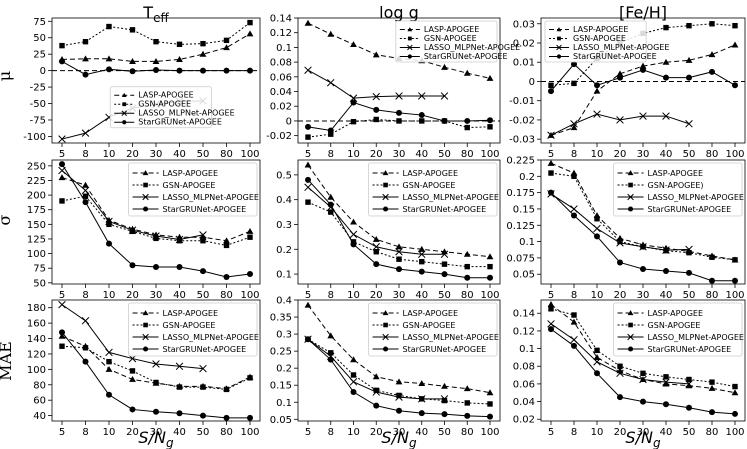 The height and width of the screenshot is (449, 747). Describe the element at coordinates (226, 432) in the screenshot. I see `panel-r2c0-xtick-label: 80` at that location.